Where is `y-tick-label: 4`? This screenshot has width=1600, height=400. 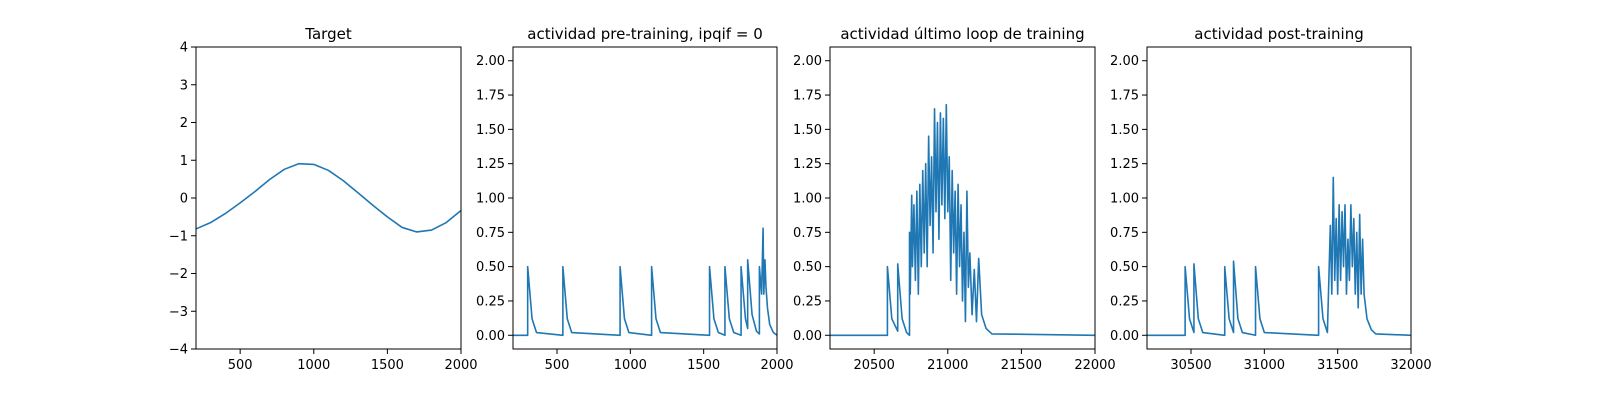
y-tick-label: 4 is located at coordinates (184, 48).